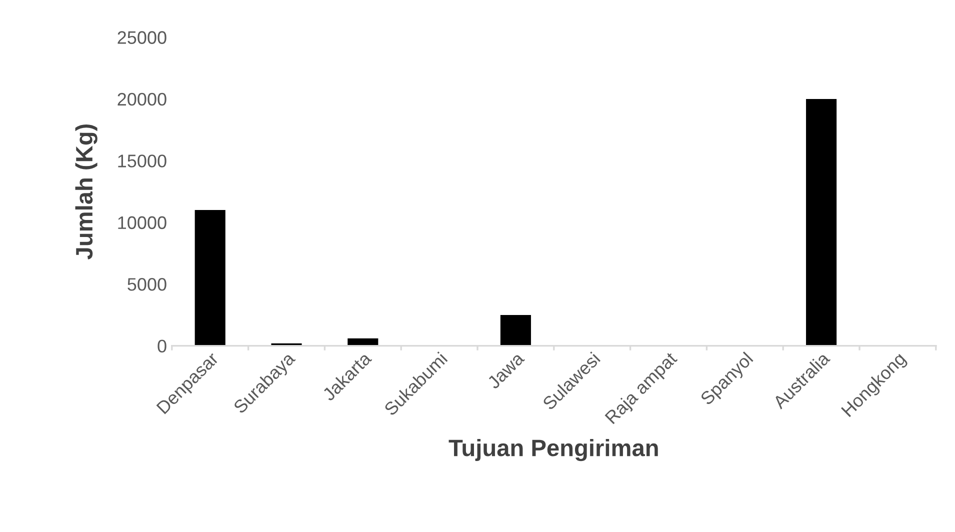 The width and height of the screenshot is (955, 532). What do you see at coordinates (162, 346) in the screenshot?
I see `y-tick-label: 0` at bounding box center [162, 346].